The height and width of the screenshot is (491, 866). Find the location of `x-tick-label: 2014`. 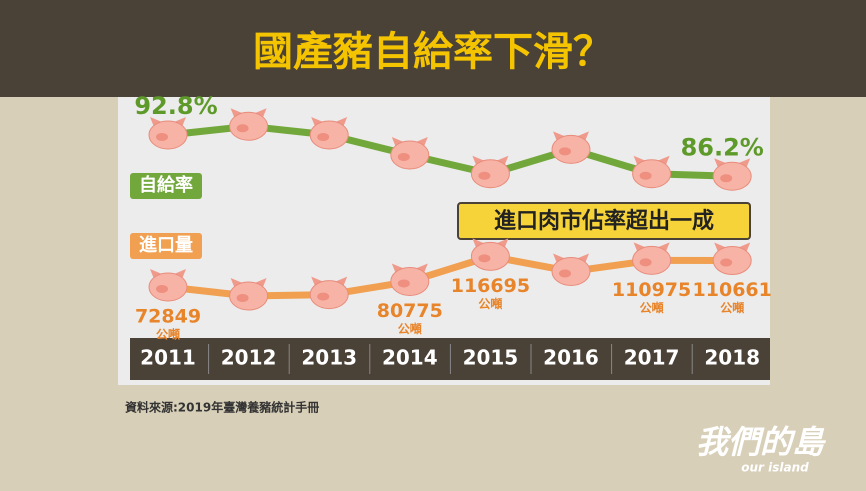

x-tick-label: 2014 is located at coordinates (410, 358).